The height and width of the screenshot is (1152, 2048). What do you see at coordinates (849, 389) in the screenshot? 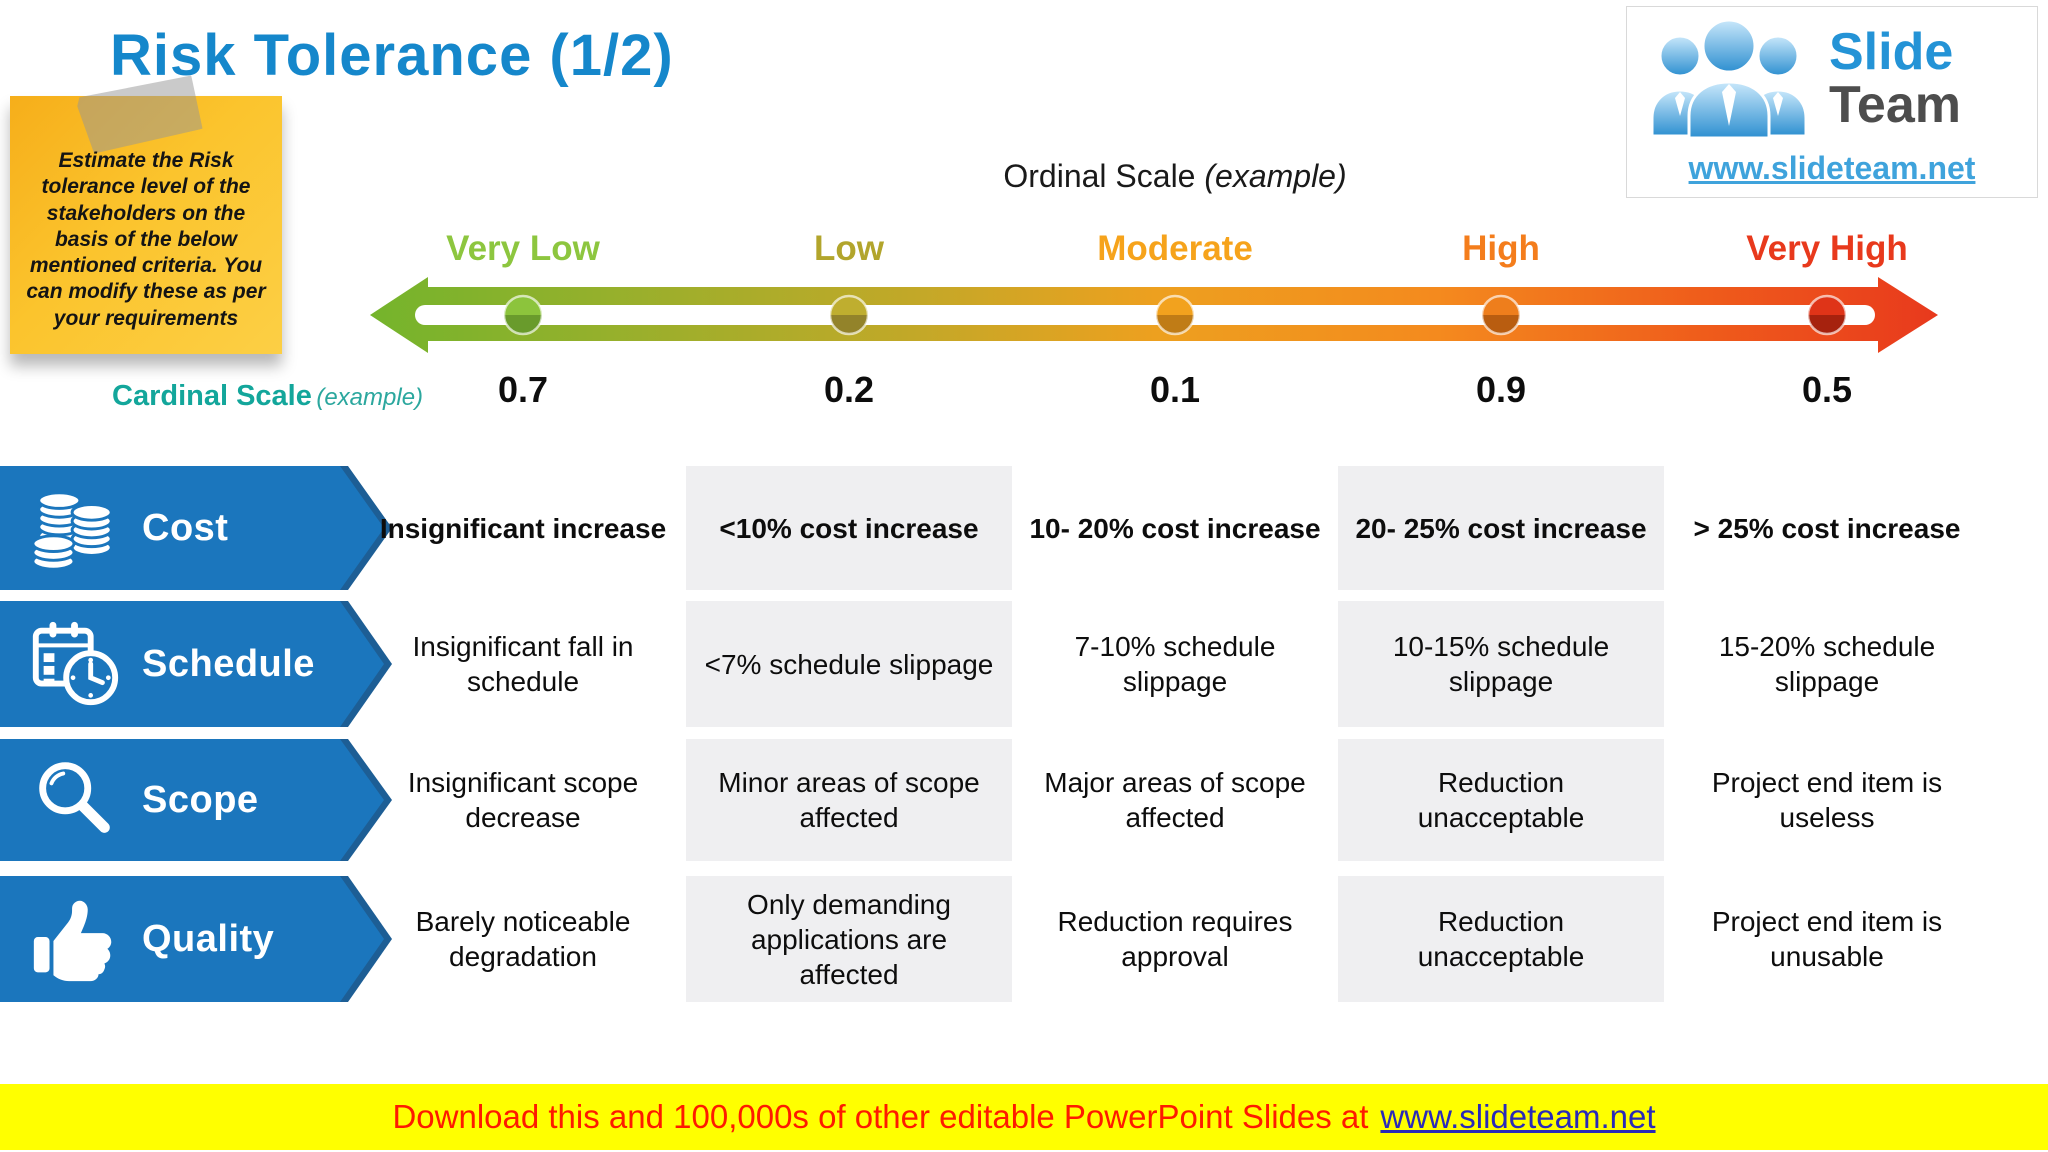
I see `cardinal-value-low: 0.2` at bounding box center [849, 389].